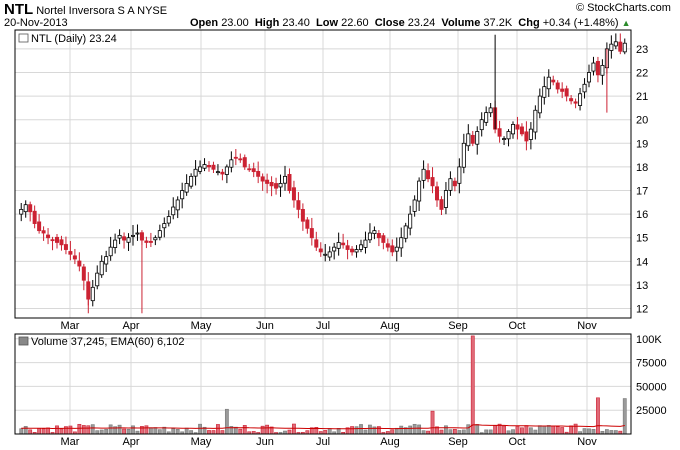 This screenshot has height=450, width=680. I want to click on watermark: © StockCharts.com, so click(623, 8).